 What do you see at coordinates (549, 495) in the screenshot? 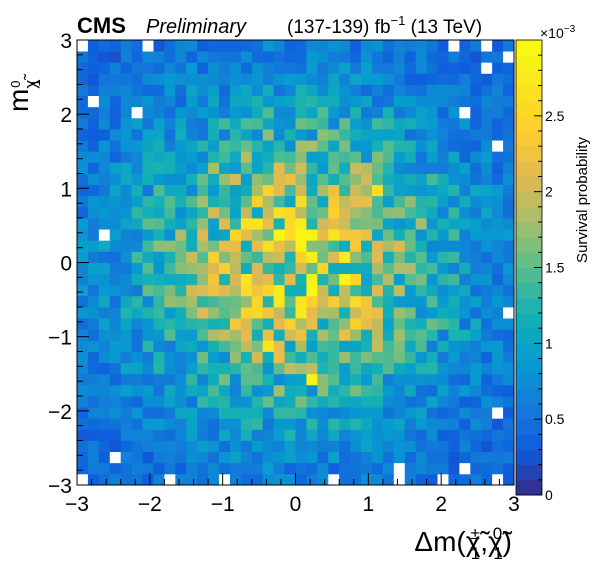
I see `z-tick-label: 0` at bounding box center [549, 495].